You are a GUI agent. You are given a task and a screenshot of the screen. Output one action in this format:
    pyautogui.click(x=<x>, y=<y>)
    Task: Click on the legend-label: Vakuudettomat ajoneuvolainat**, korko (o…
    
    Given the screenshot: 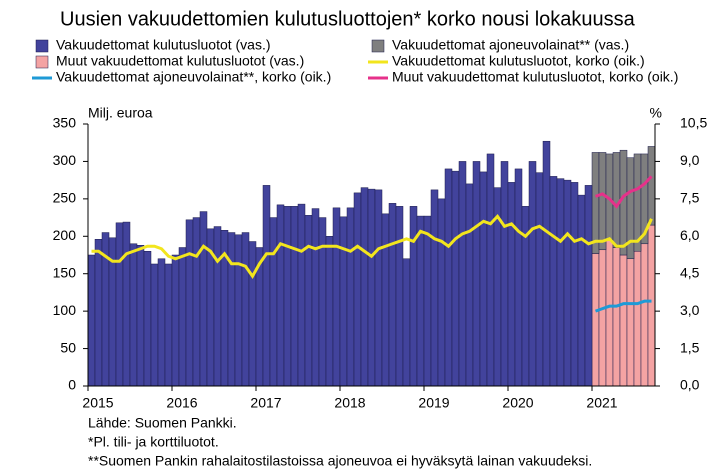 What is the action you would take?
    pyautogui.click(x=193, y=77)
    